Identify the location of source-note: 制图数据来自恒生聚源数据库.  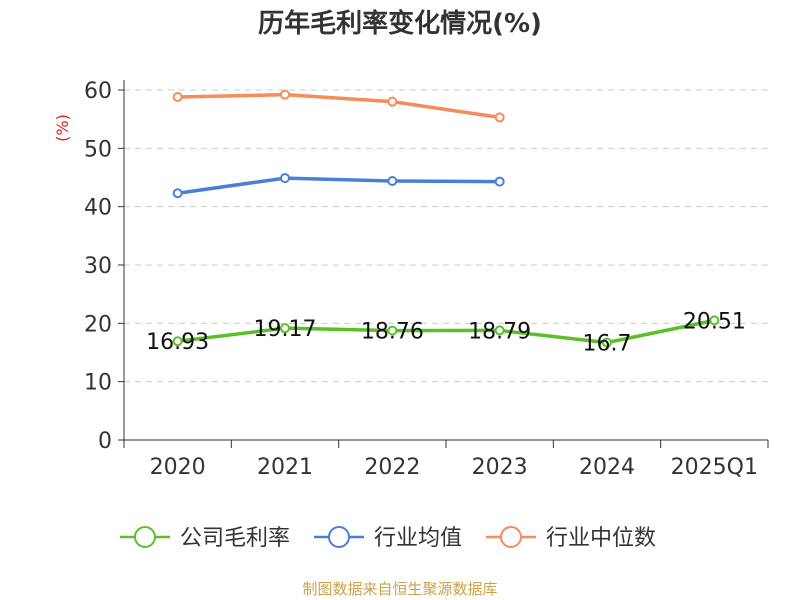
(399, 589).